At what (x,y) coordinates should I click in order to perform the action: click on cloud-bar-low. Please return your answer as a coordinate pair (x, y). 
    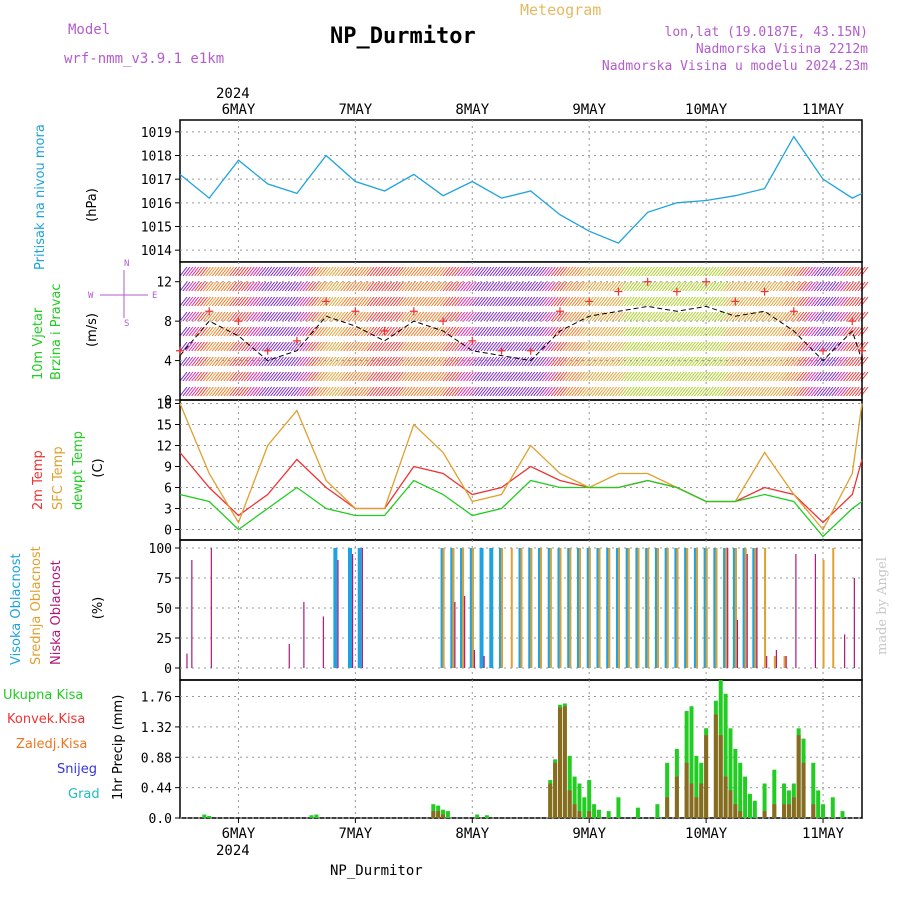
    Looking at the image, I should click on (786, 662).